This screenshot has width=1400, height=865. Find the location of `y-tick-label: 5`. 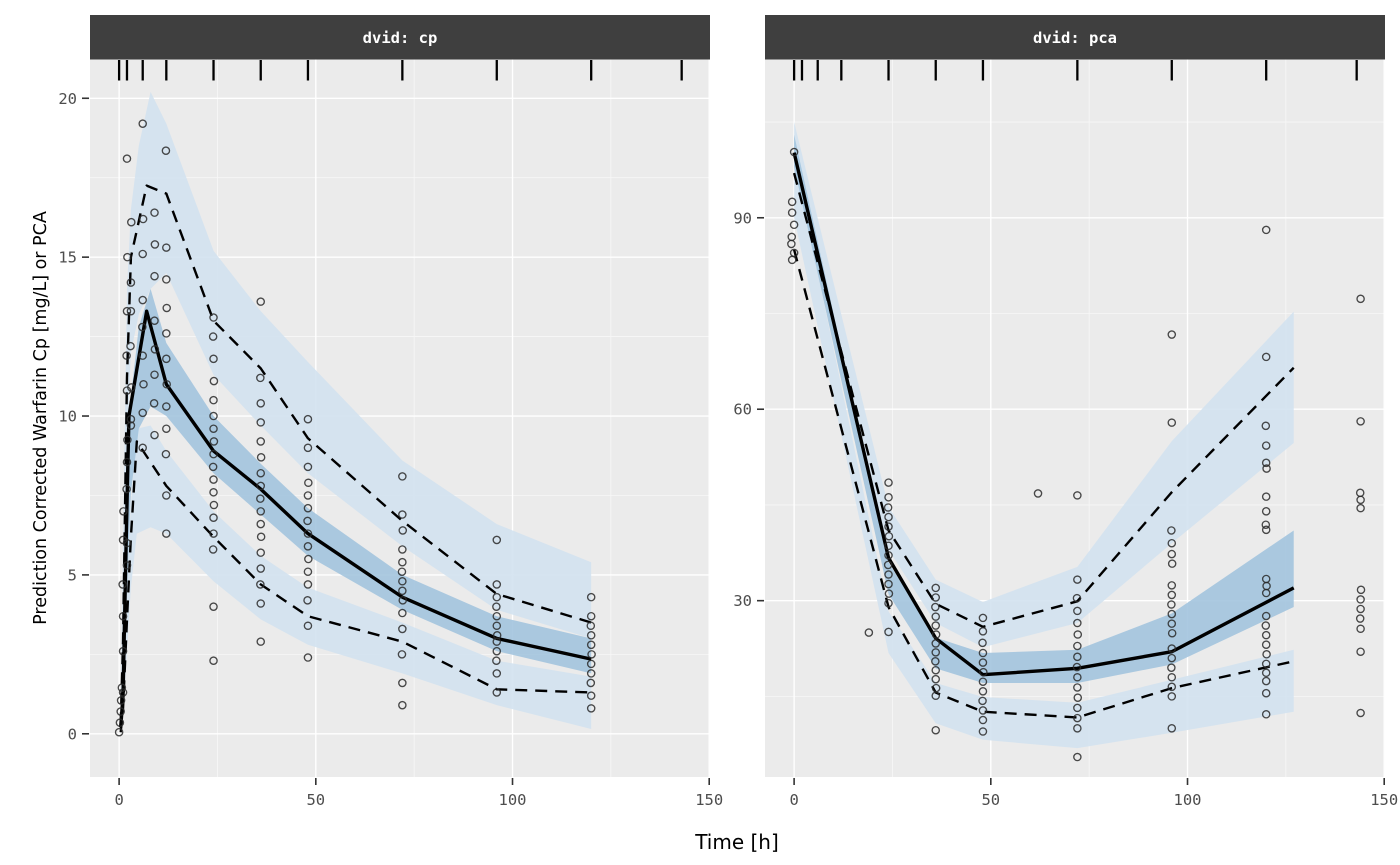

y-tick-label: 5 is located at coordinates (72, 575).